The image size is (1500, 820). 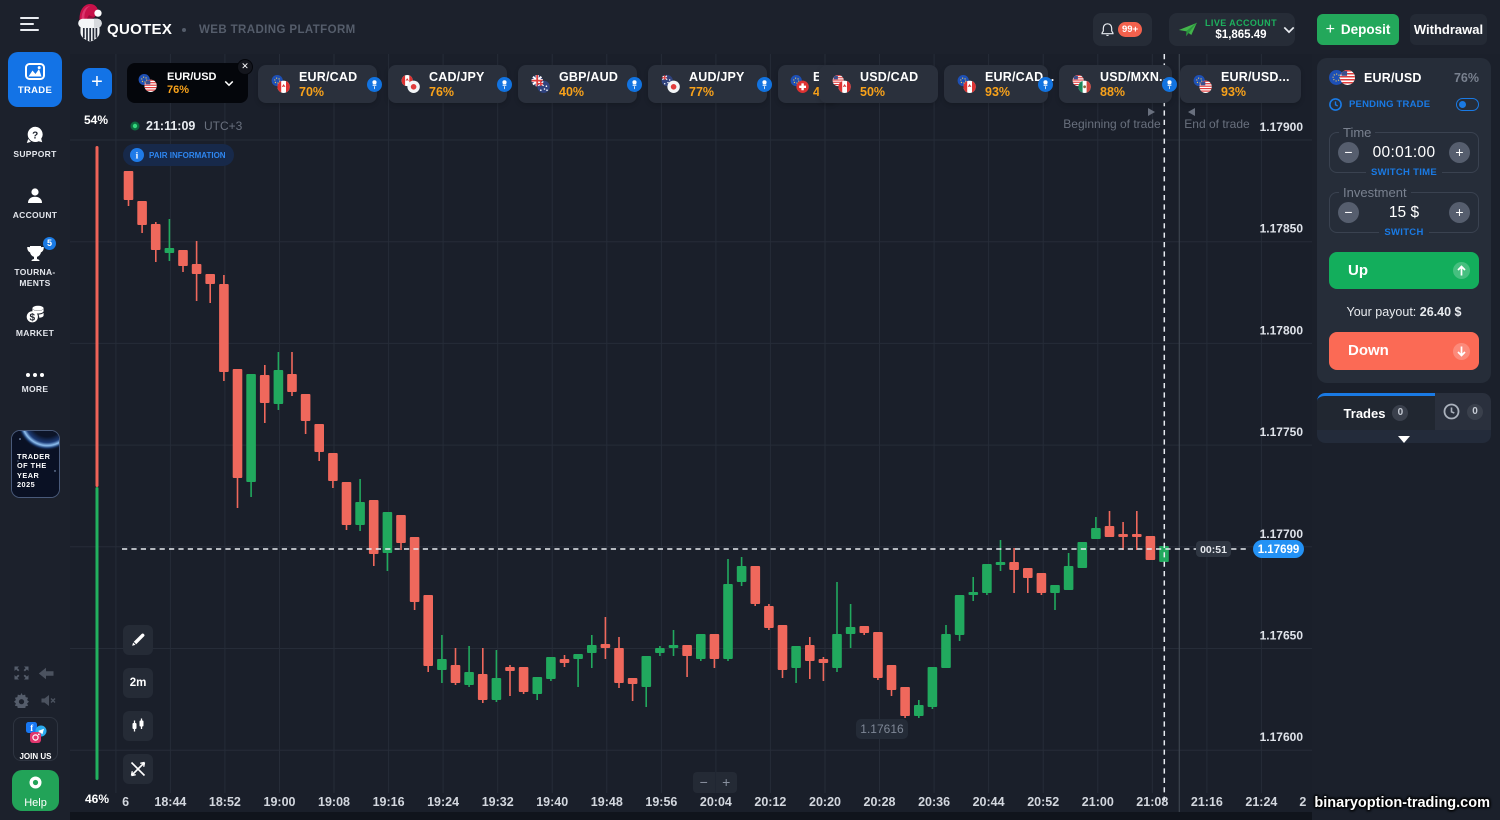 What do you see at coordinates (1282, 330) in the screenshot?
I see `svg-text: 1.17800` at bounding box center [1282, 330].